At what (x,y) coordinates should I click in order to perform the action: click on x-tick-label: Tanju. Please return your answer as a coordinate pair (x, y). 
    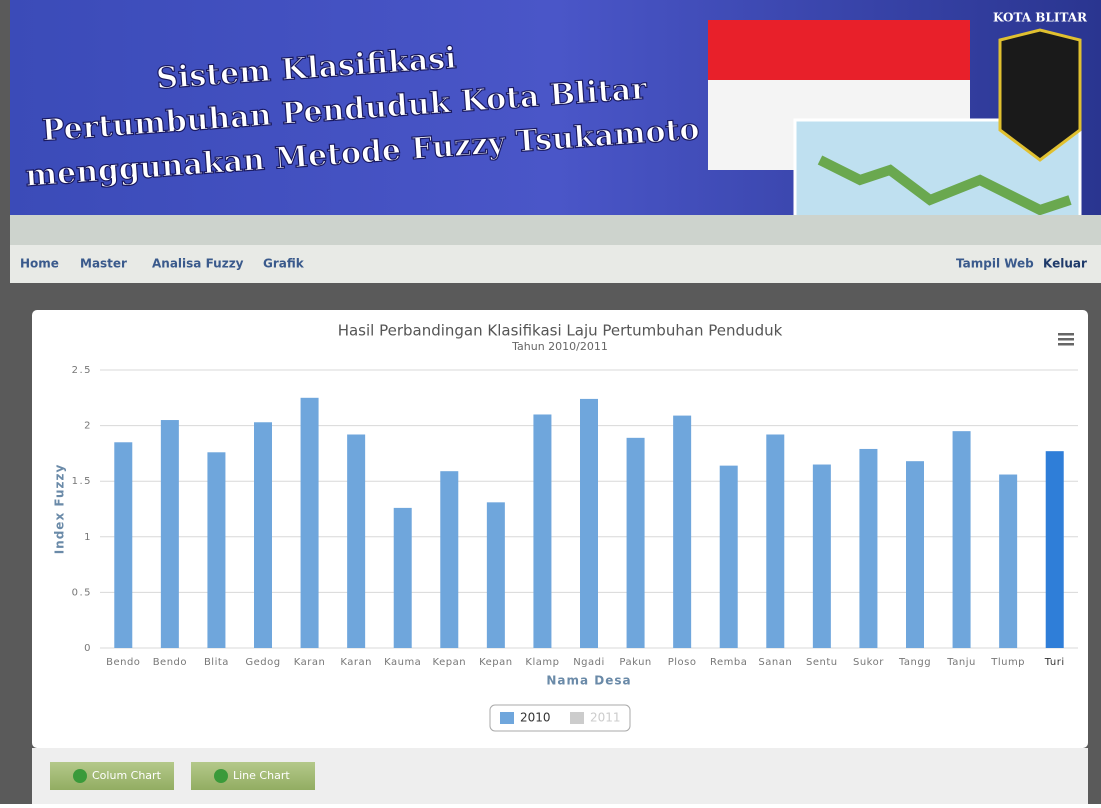
    Looking at the image, I should click on (961, 662).